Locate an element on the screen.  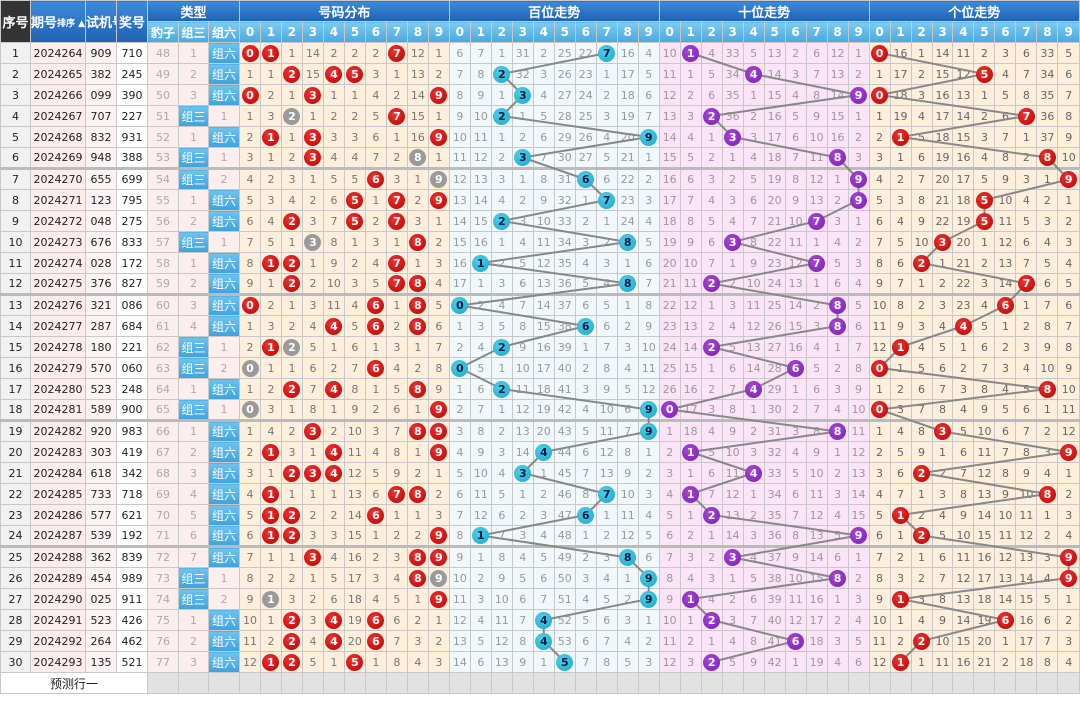
distribution-cell: 4 is located at coordinates (271, 430).